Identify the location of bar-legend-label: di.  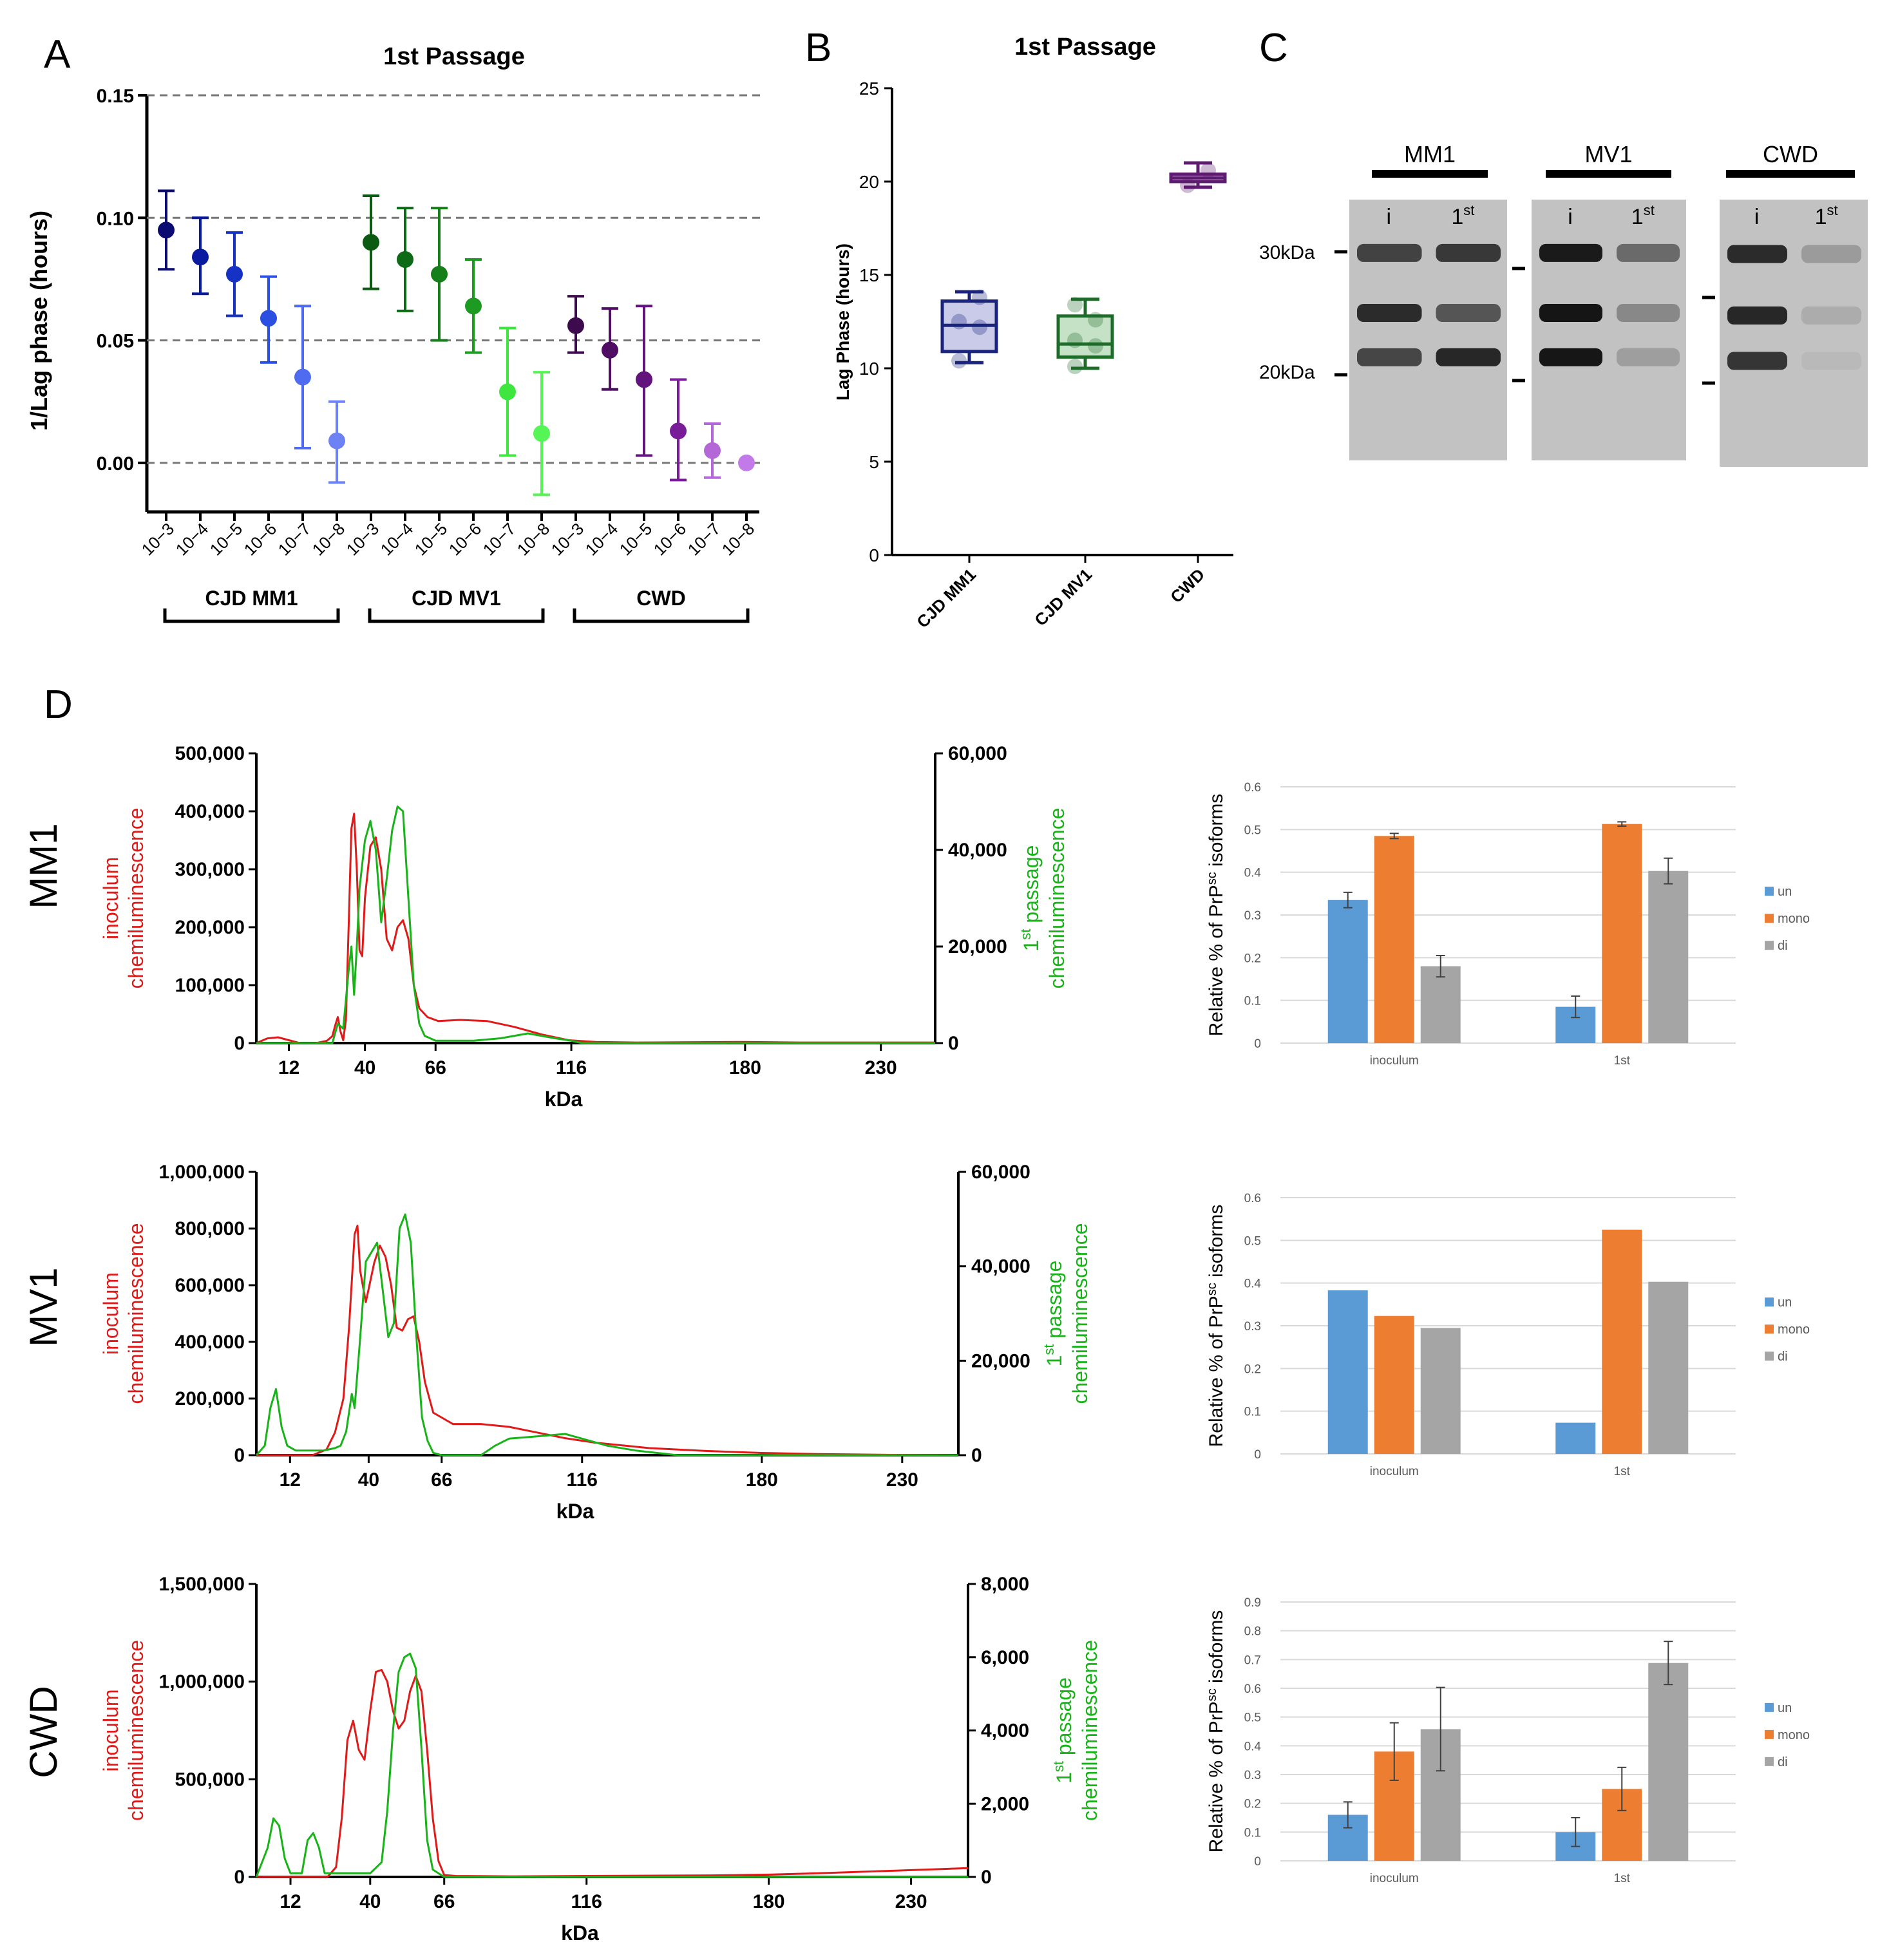
(1783, 1357).